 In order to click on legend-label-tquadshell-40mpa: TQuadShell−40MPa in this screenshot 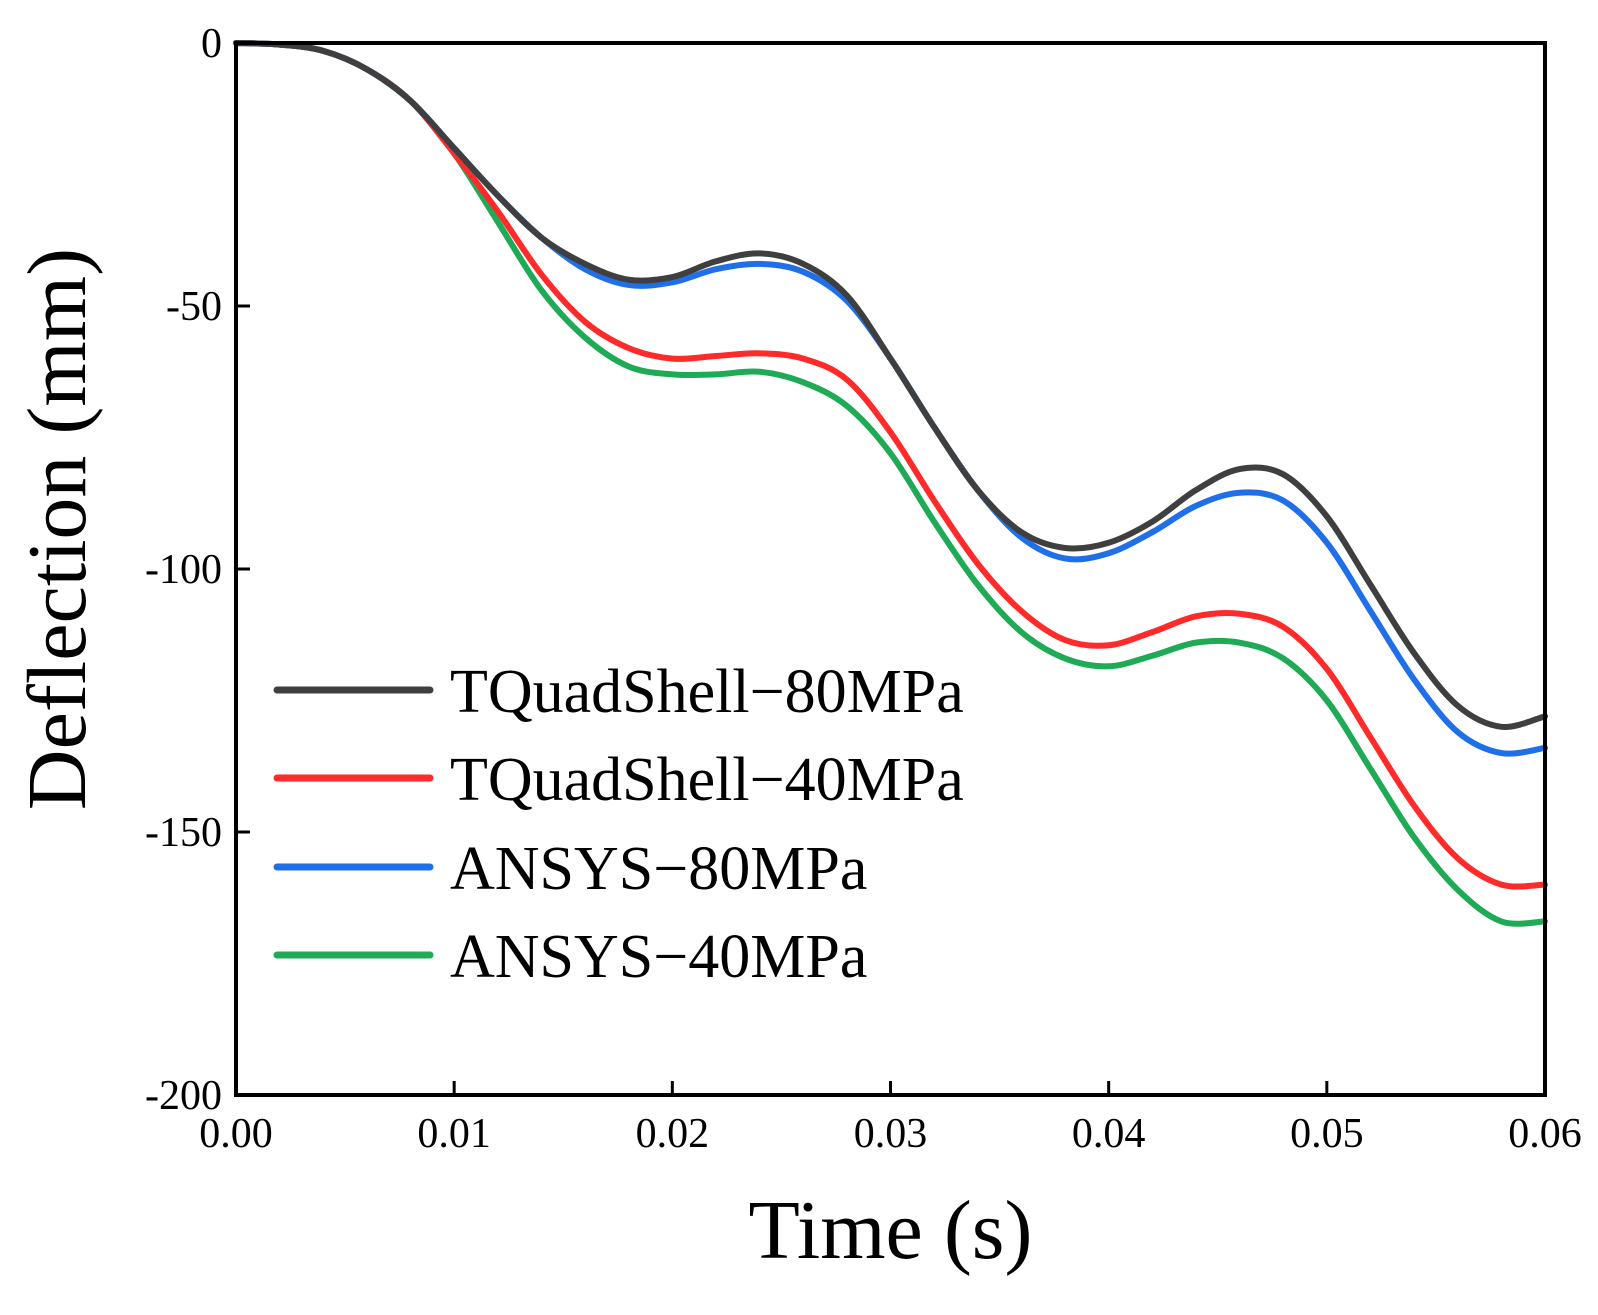, I will do `click(707, 780)`.